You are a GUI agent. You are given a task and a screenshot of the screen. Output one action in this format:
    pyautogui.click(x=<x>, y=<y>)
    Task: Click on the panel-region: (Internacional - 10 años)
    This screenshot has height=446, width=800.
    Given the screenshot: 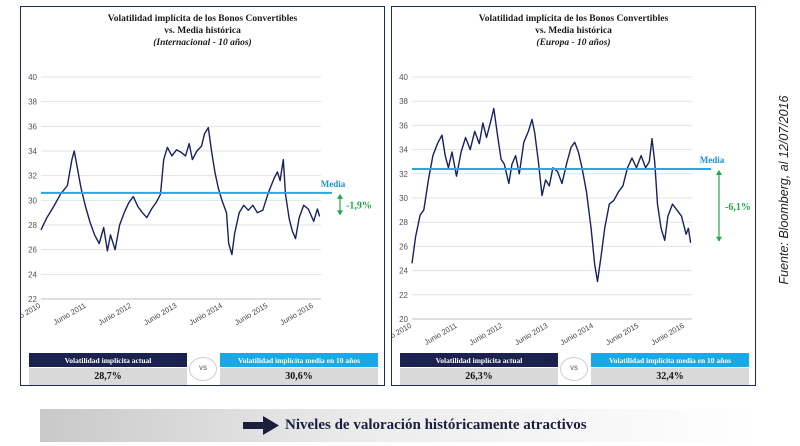 What is the action you would take?
    pyautogui.click(x=202, y=43)
    